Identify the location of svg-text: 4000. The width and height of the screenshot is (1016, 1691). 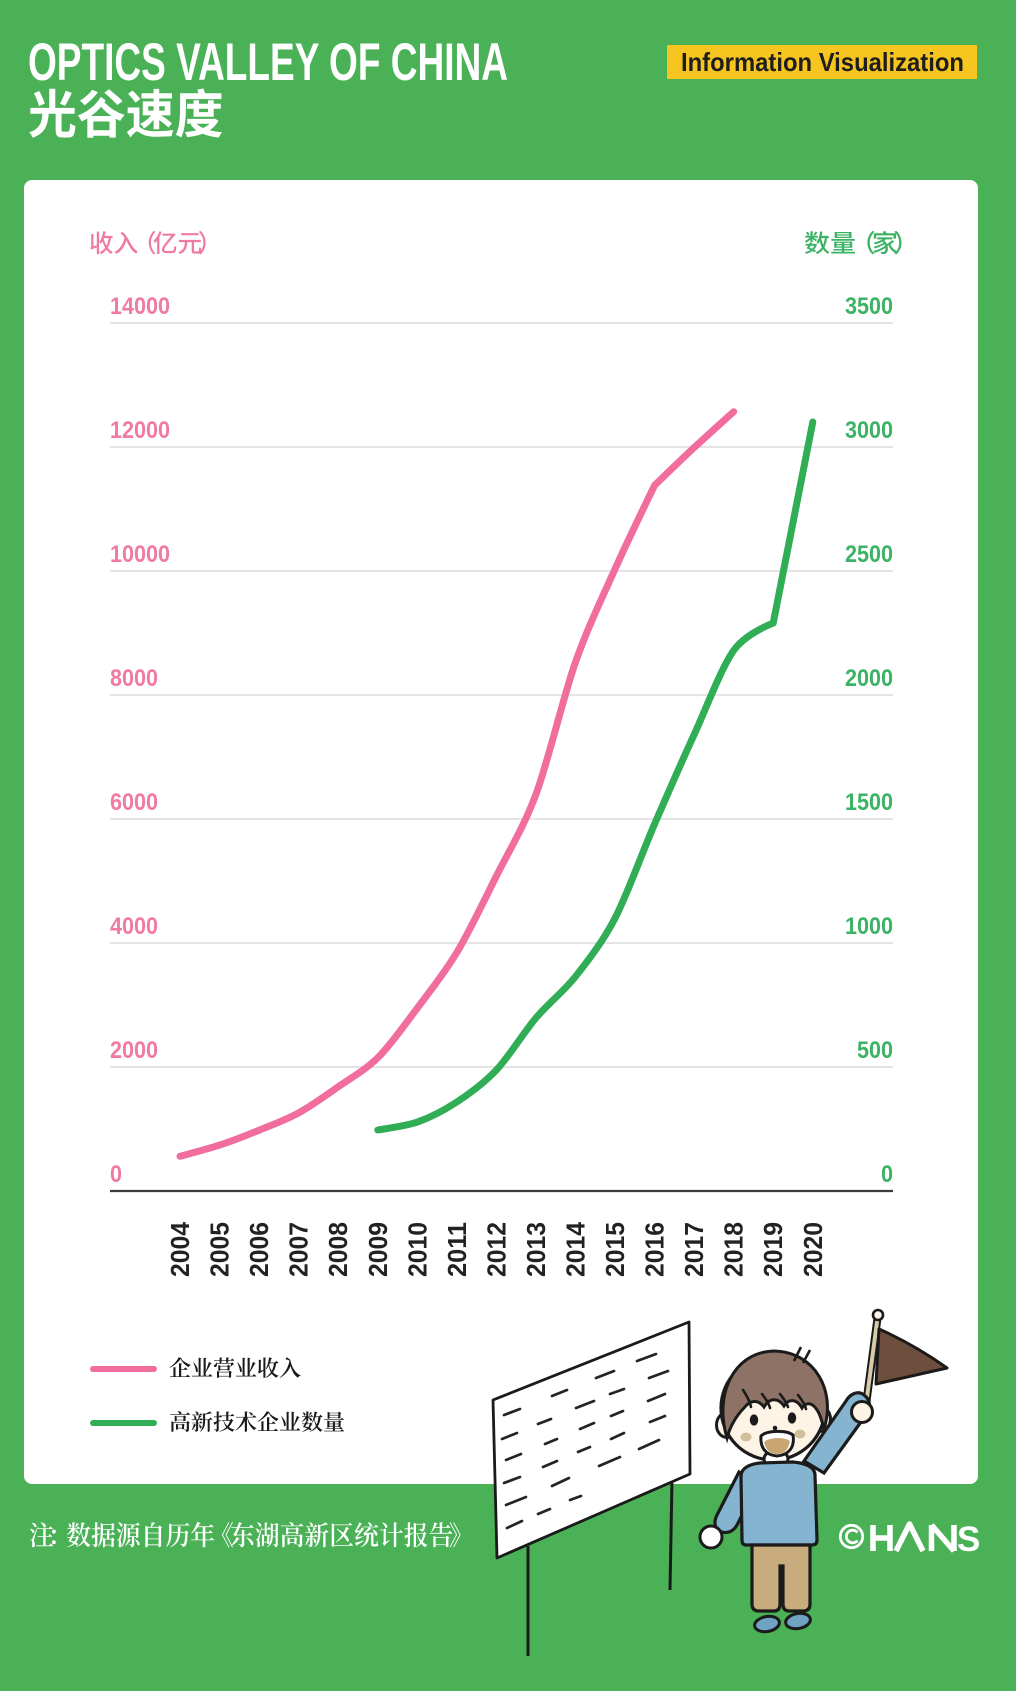
(134, 926).